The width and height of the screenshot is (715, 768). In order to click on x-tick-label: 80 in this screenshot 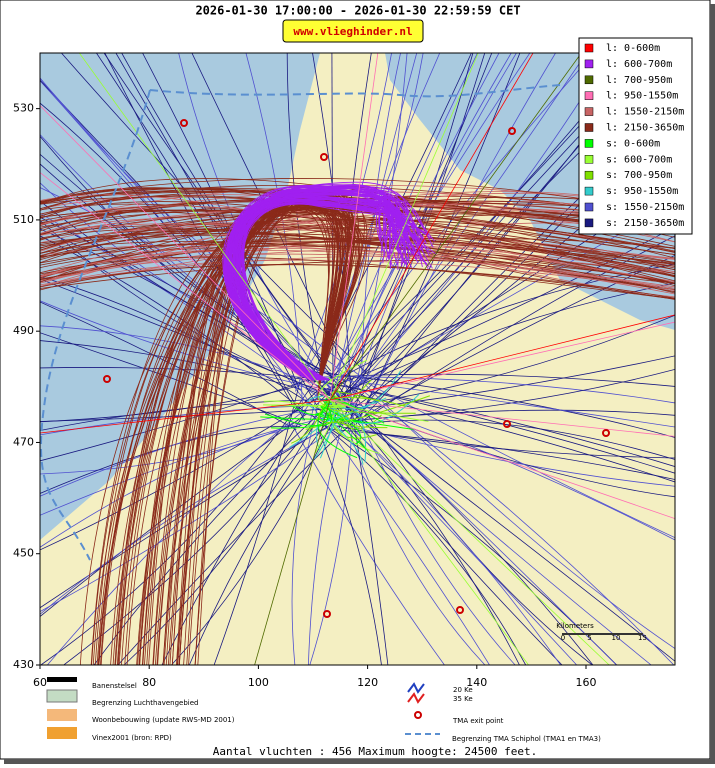, I will do `click(149, 682)`.